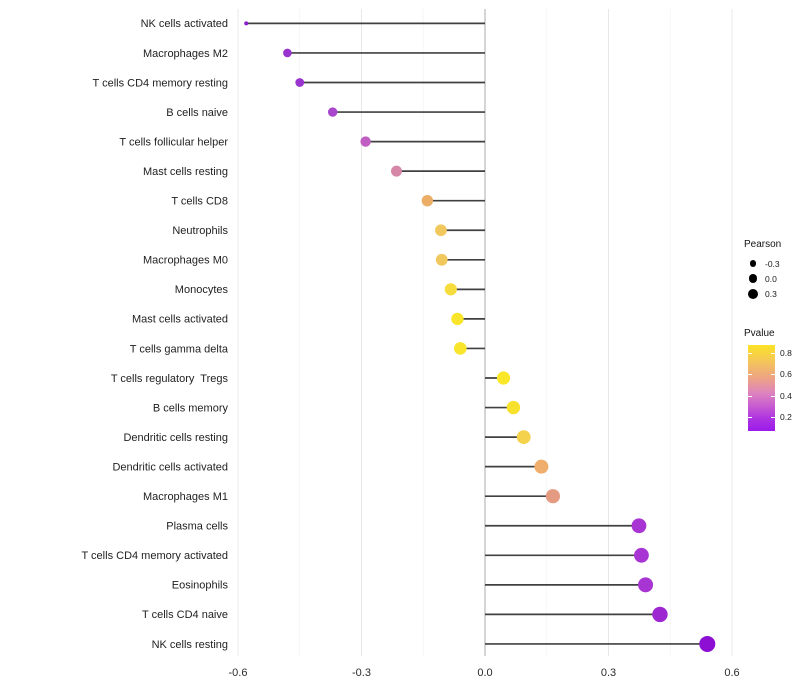 The height and width of the screenshot is (700, 800). What do you see at coordinates (786, 353) in the screenshot?
I see `pvalue-tick-label: 0.8` at bounding box center [786, 353].